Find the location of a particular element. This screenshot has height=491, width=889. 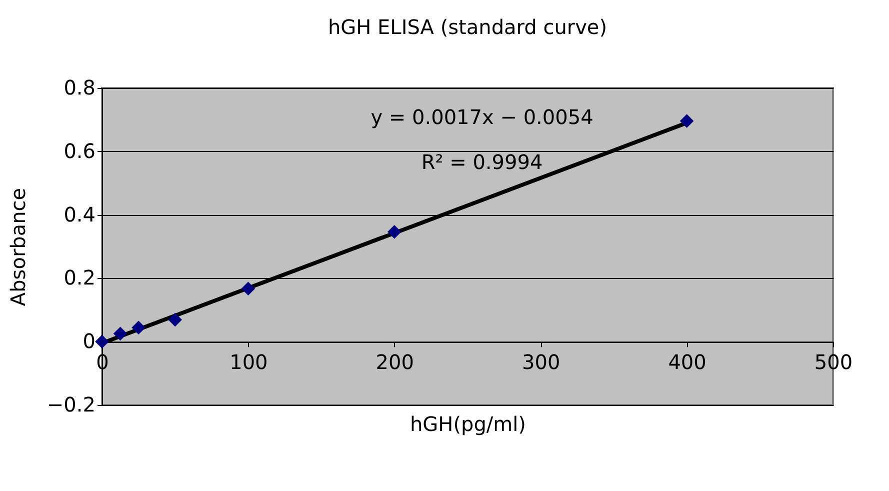

y-tick-label: 0 is located at coordinates (89, 341).